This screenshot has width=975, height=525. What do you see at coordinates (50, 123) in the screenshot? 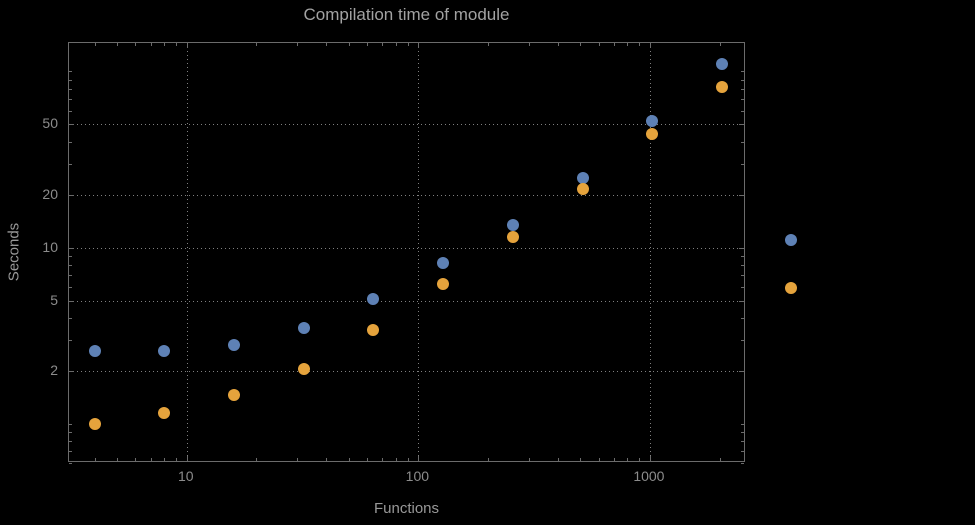
I see `y-tick-label: 50` at bounding box center [50, 123].